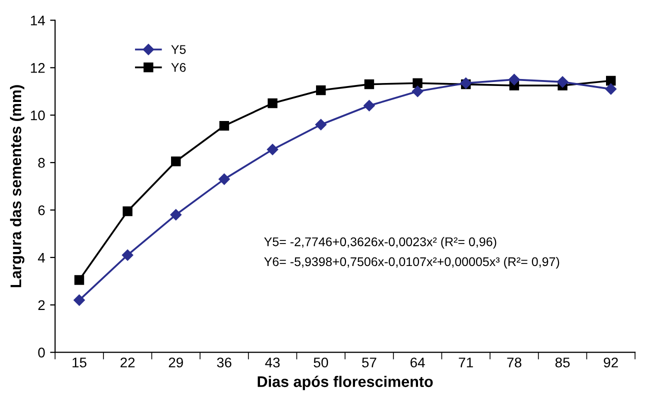  What do you see at coordinates (37, 68) in the screenshot?
I see `y-tick-label: 12` at bounding box center [37, 68].